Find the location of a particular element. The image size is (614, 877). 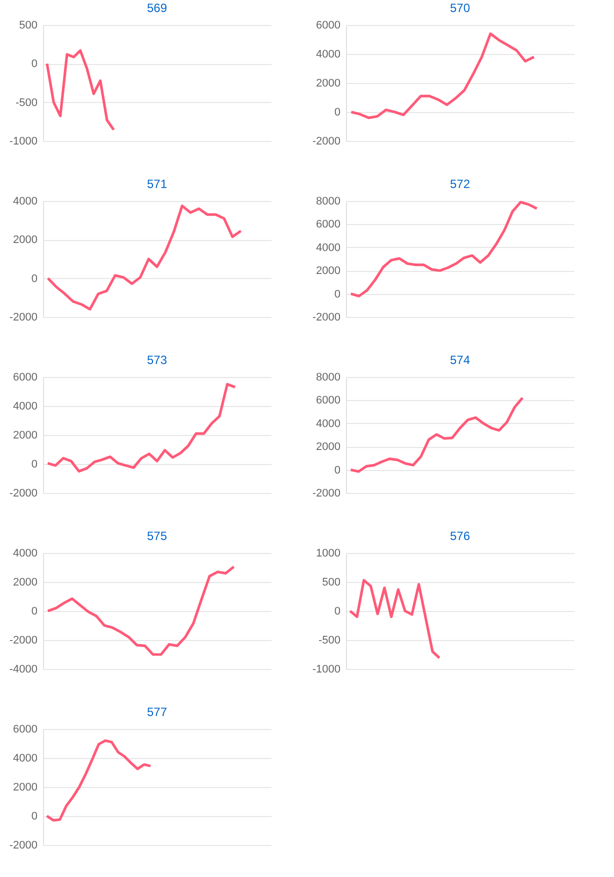

y-tick-label: -4000 is located at coordinates (23, 670).